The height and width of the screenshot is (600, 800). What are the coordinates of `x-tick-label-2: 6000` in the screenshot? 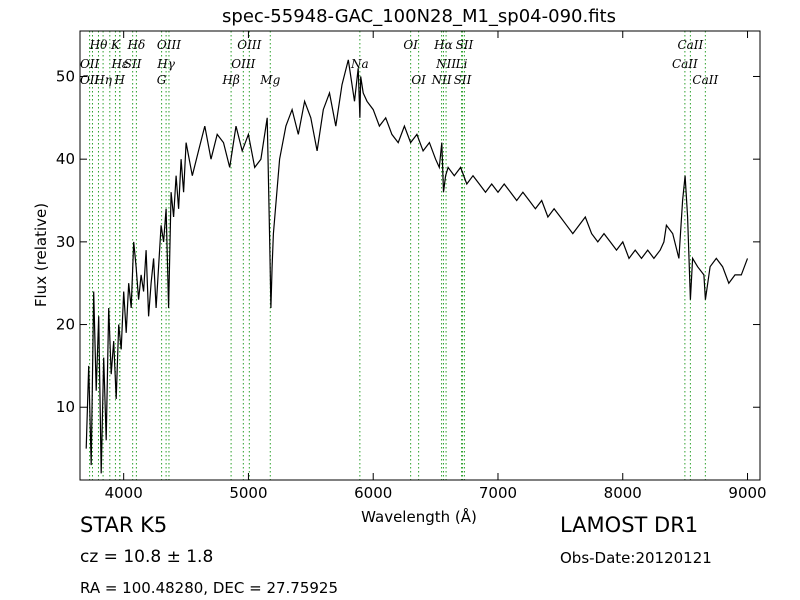 It's located at (373, 493).